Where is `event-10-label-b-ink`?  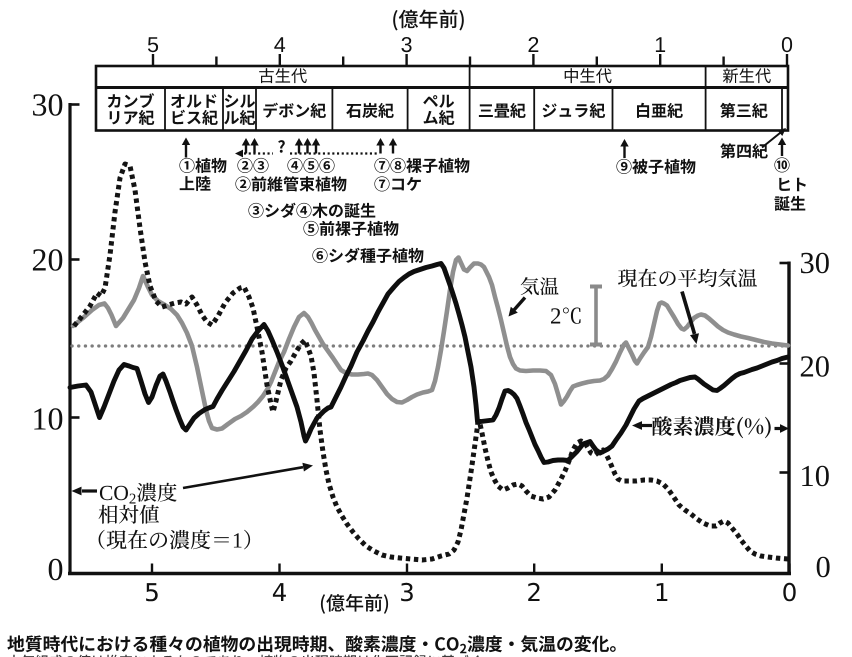 event-10-label-b-ink is located at coordinates (792, 184).